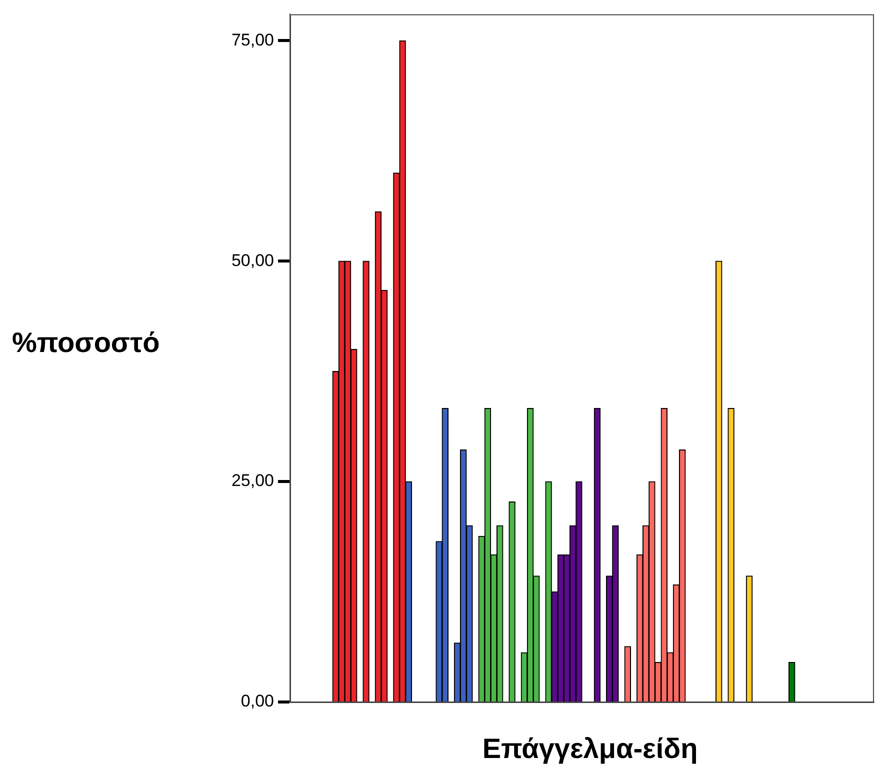  What do you see at coordinates (252, 480) in the screenshot?
I see `y-tick-label: 25,00` at bounding box center [252, 480].